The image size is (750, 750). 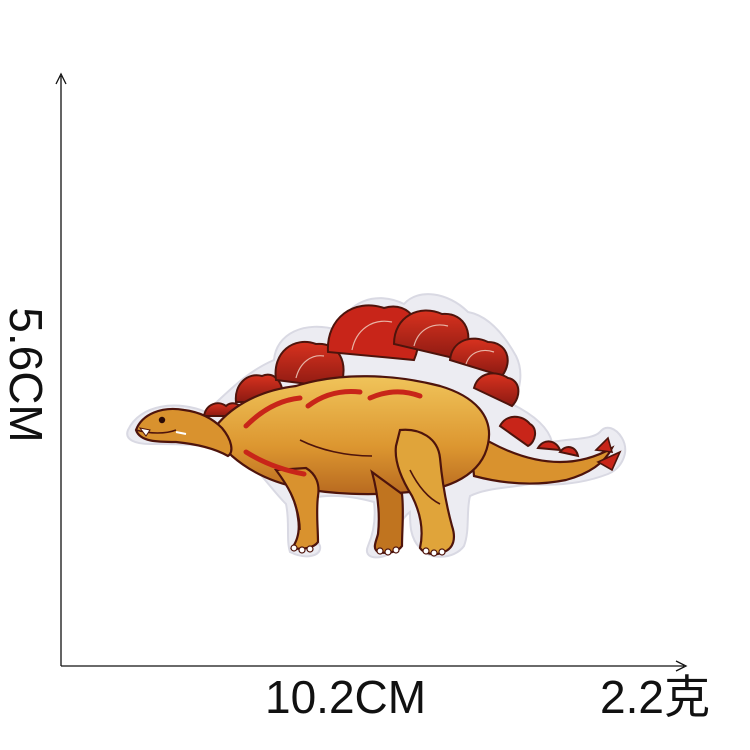 I want to click on feet-claws, so click(x=368, y=550).